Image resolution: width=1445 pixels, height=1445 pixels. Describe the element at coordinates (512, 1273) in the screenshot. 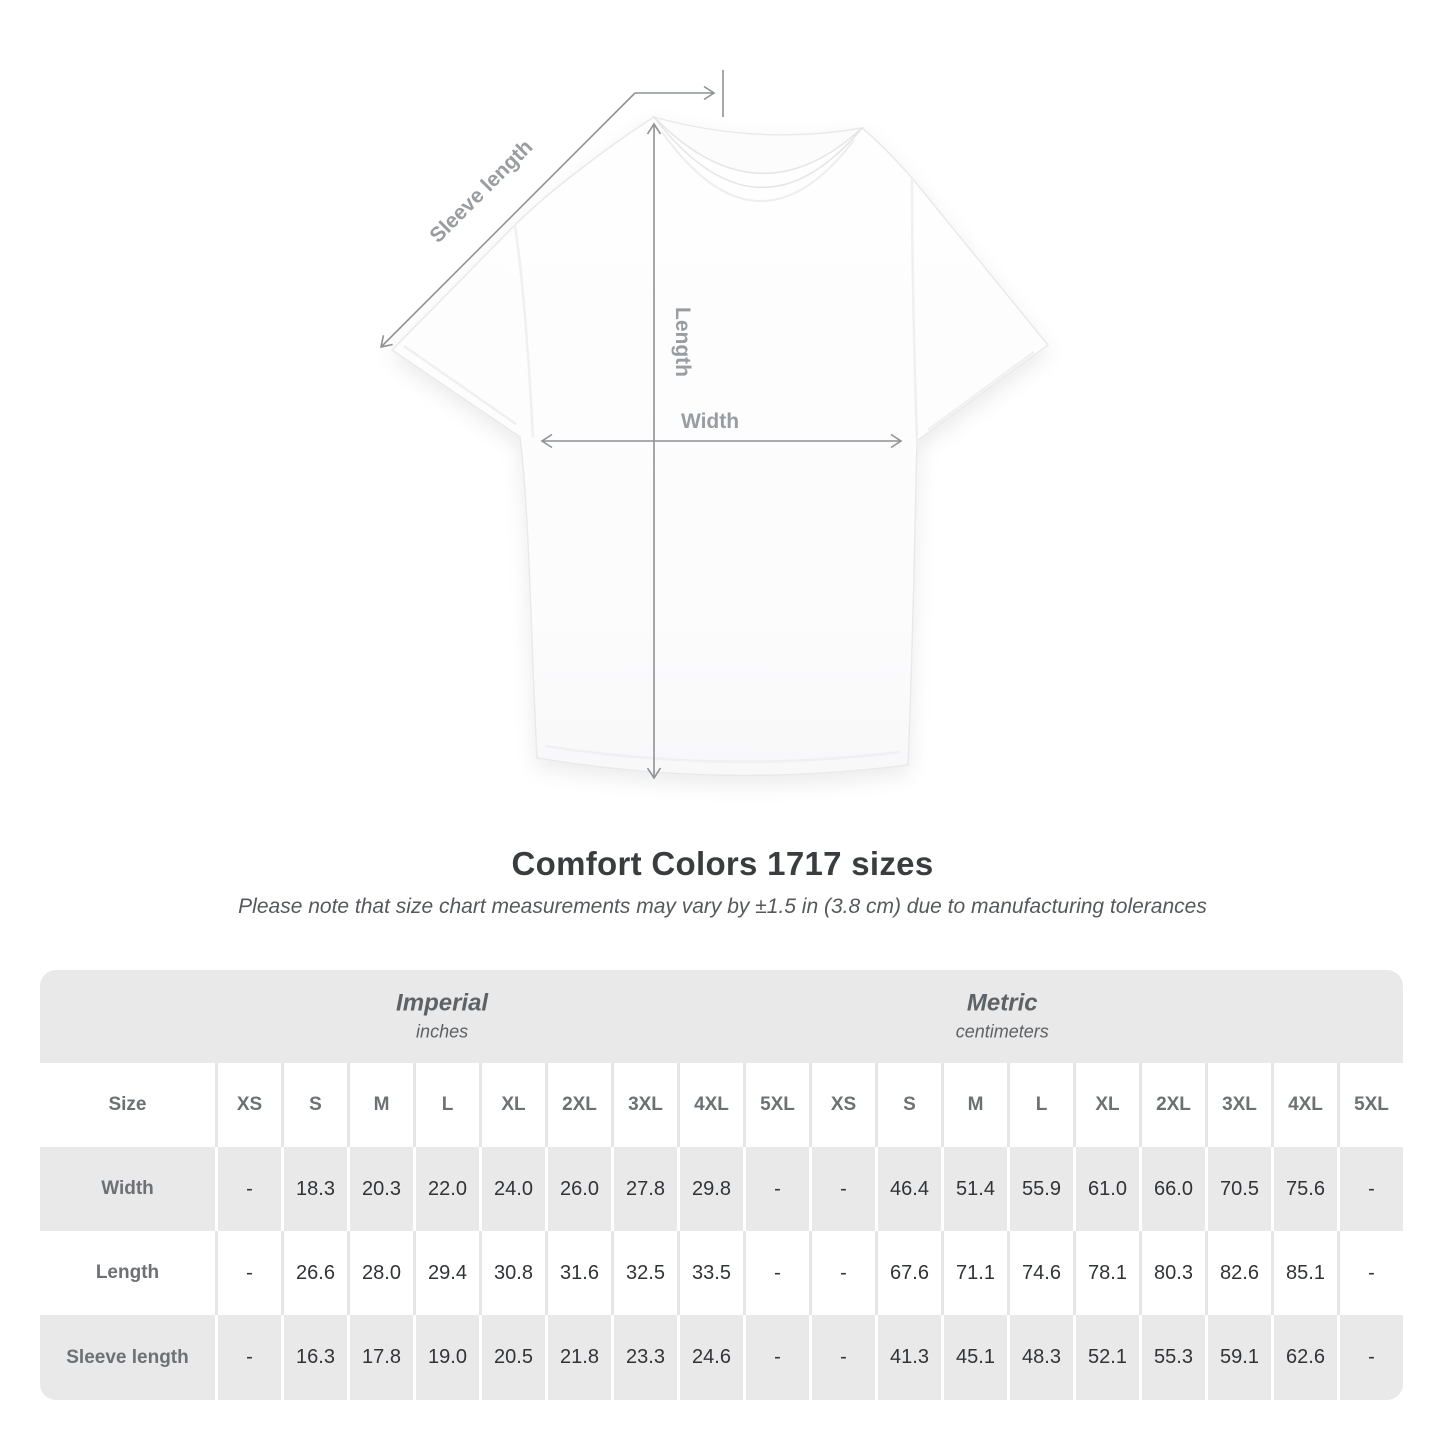

I see `imperial-value-cell: 30.8` at that location.